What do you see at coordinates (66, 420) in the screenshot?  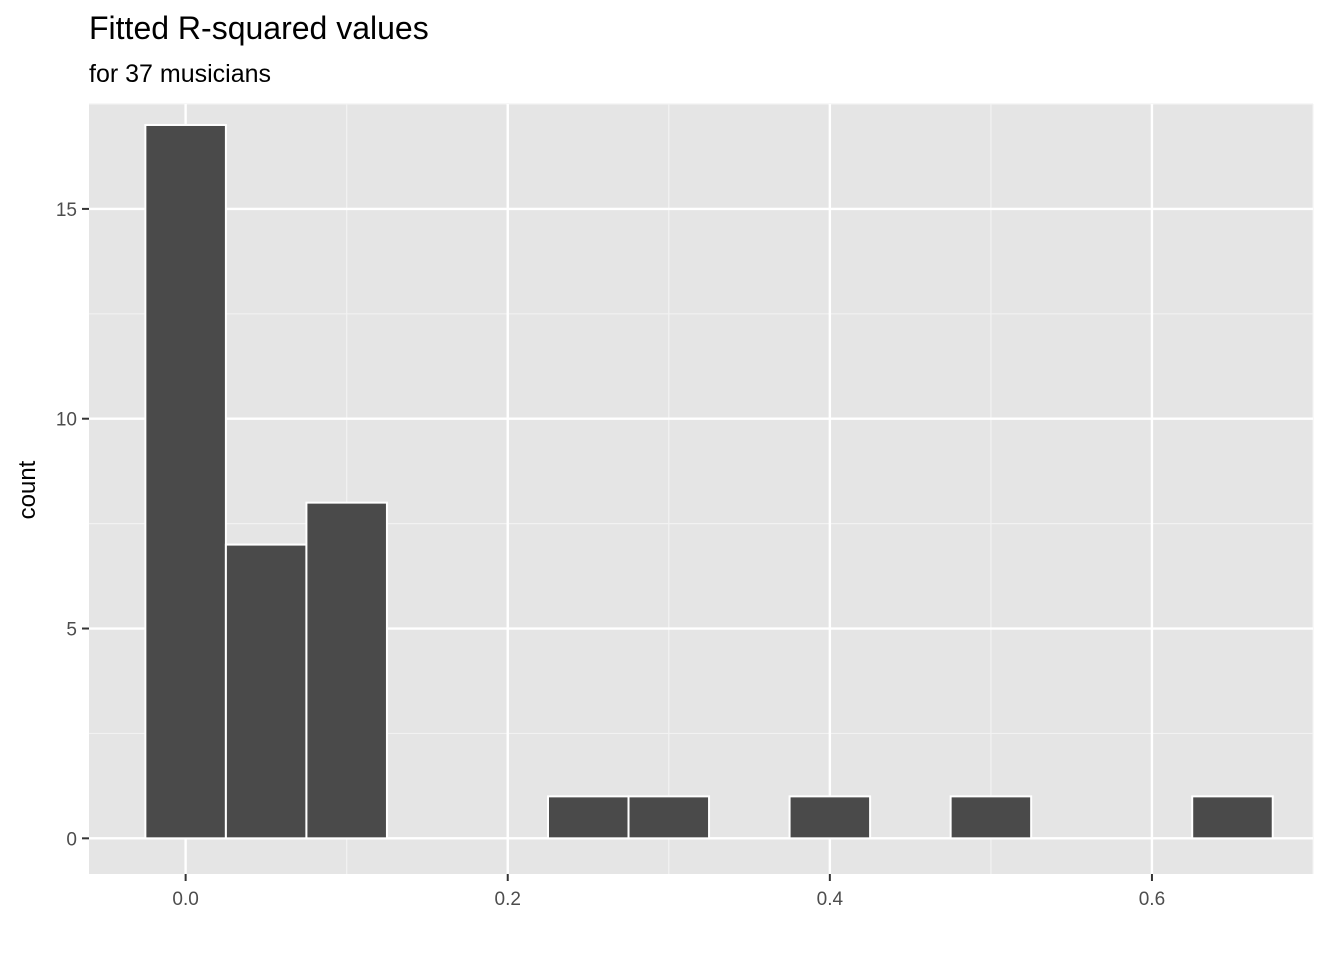 I see `y-tick-label: 10` at bounding box center [66, 420].